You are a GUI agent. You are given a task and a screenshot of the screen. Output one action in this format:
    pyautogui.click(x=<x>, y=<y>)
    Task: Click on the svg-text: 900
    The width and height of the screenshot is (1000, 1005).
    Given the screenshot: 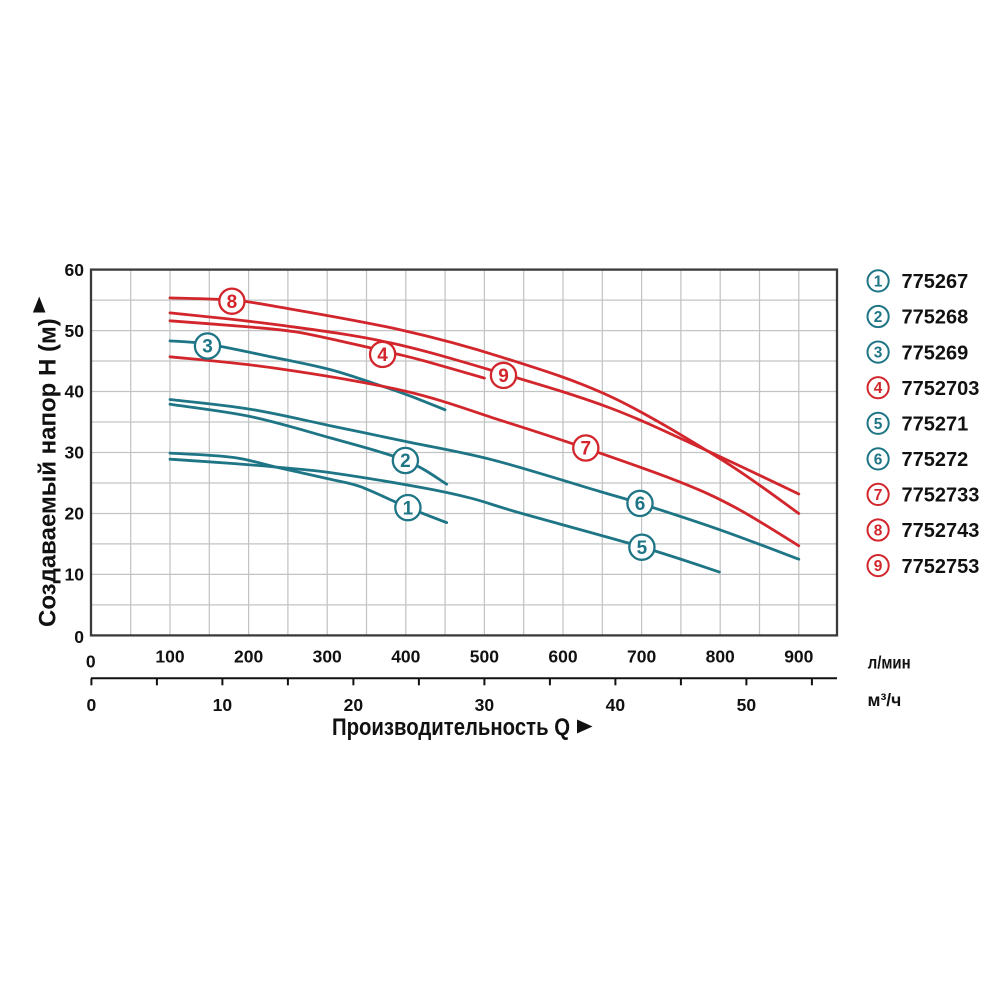 What is the action you would take?
    pyautogui.click(x=798, y=656)
    